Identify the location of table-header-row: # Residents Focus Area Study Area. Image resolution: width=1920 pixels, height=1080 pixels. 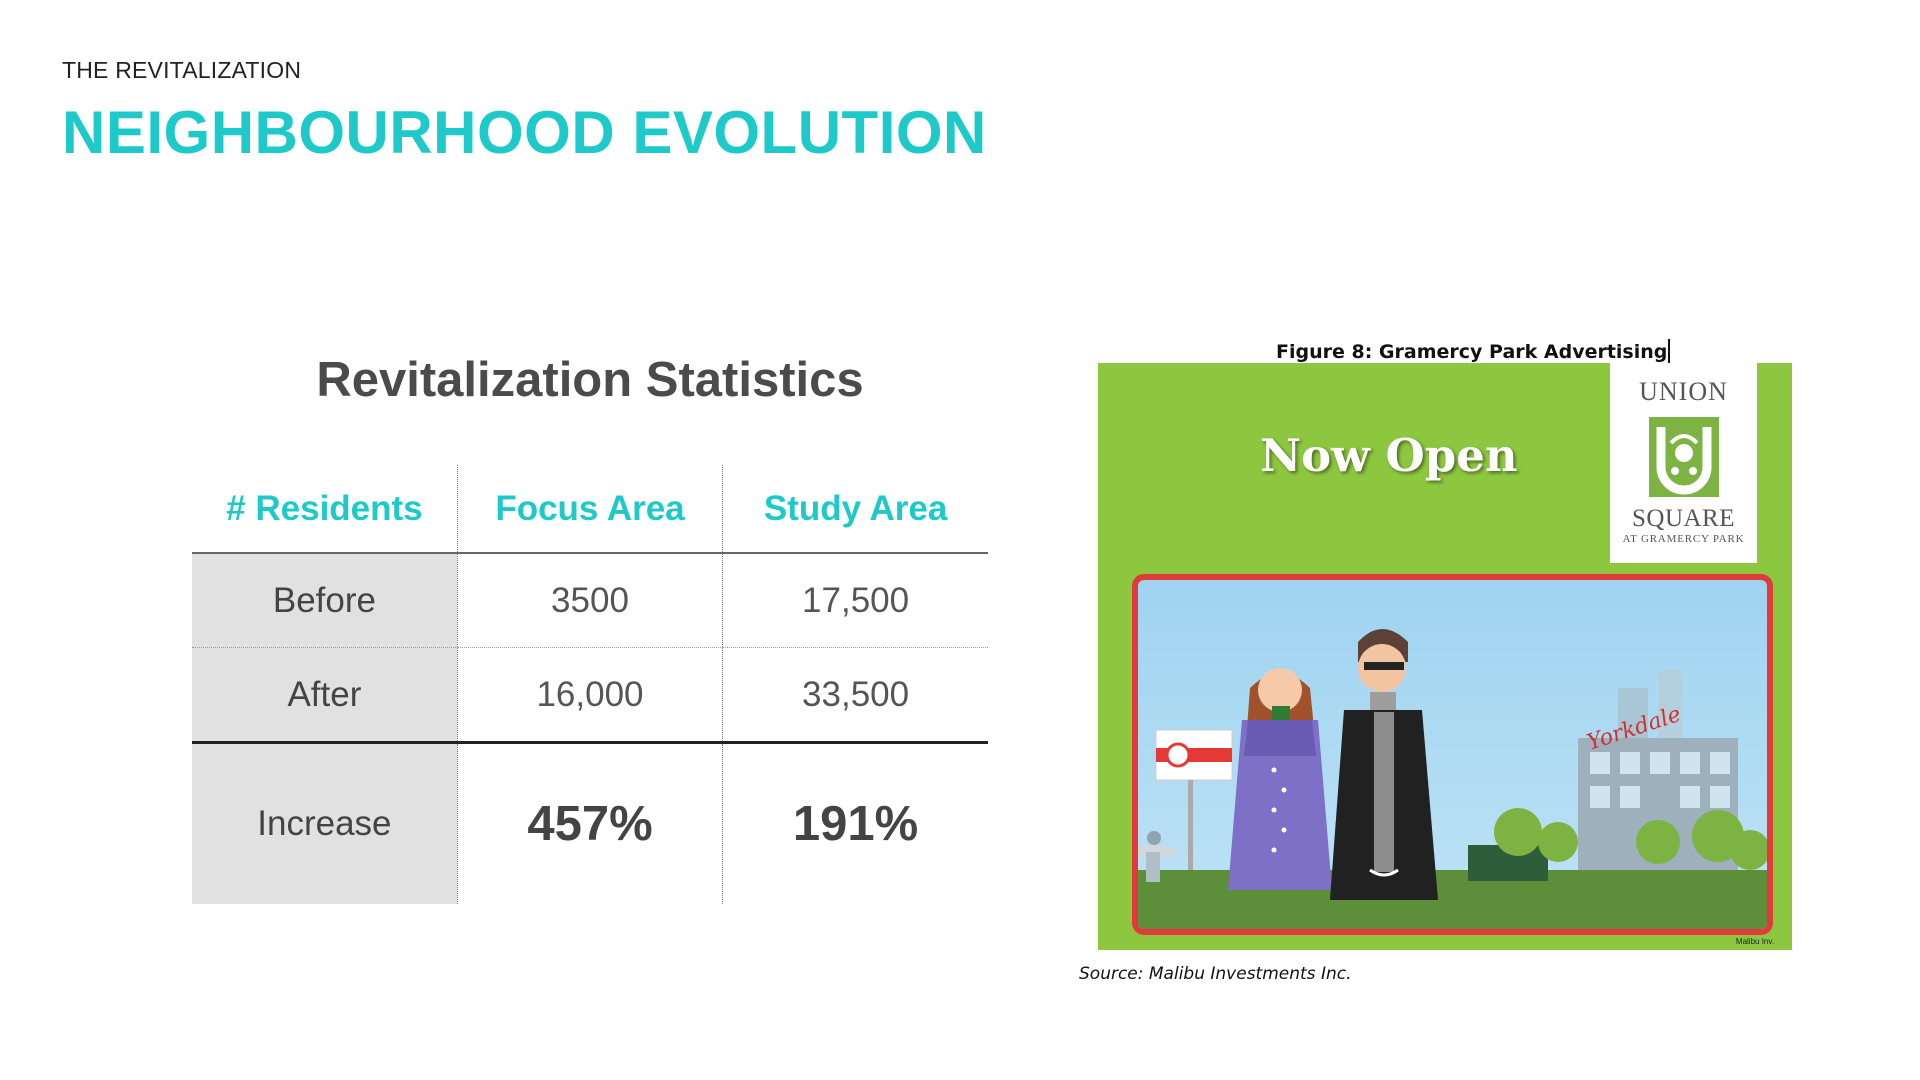
(590, 509).